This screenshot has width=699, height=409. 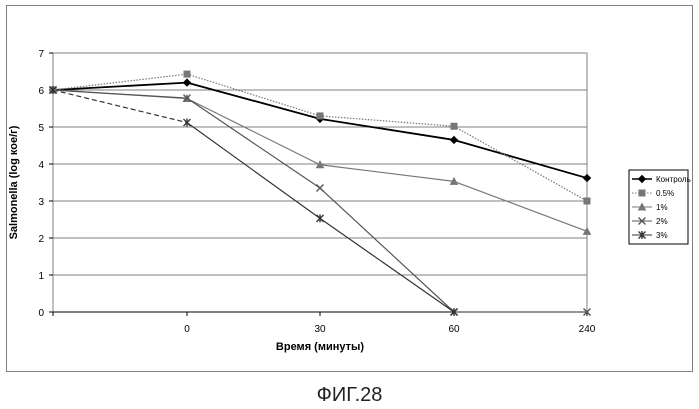 What do you see at coordinates (662, 235) in the screenshot?
I see `legend-label-5: 3%` at bounding box center [662, 235].